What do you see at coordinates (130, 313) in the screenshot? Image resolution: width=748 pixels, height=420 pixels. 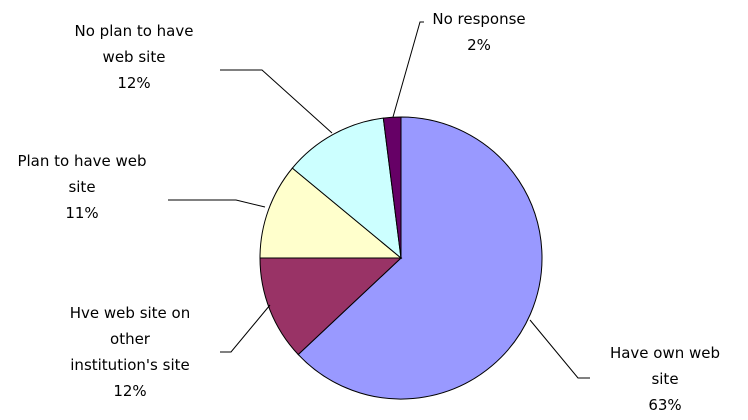 I see `slice-label-line: Hve web site on` at bounding box center [130, 313].